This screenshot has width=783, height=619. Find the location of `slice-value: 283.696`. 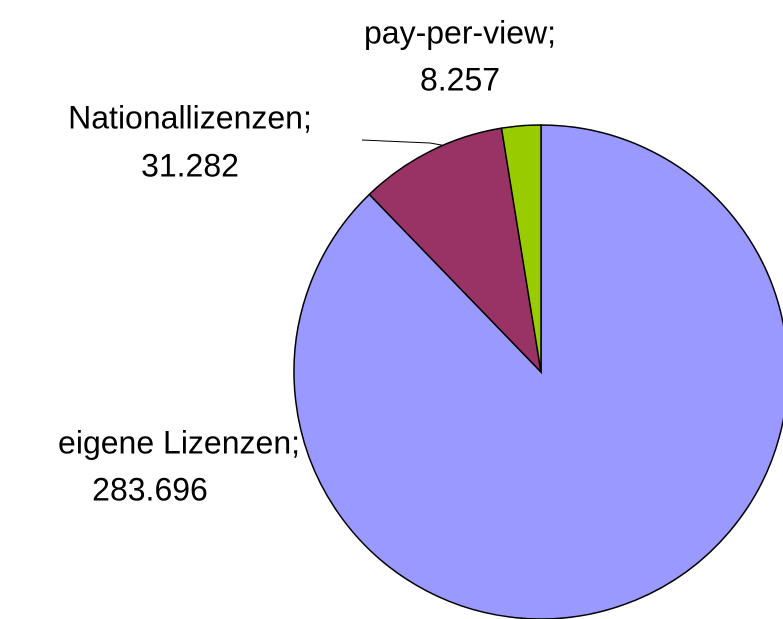

slice-value: 283.696 is located at coordinates (150, 489).